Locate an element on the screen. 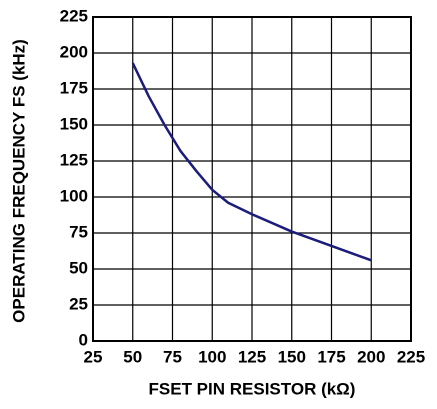 This screenshot has height=409, width=437. y-tick-label: 125 is located at coordinates (74, 159).